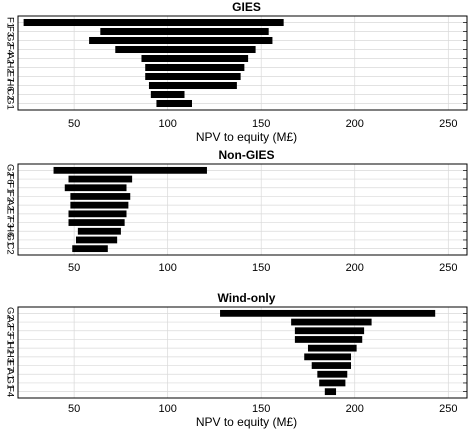 Image resolution: width=474 pixels, height=429 pixels. Describe the element at coordinates (10, 179) in the screenshot. I see `category-label: F6` at that location.